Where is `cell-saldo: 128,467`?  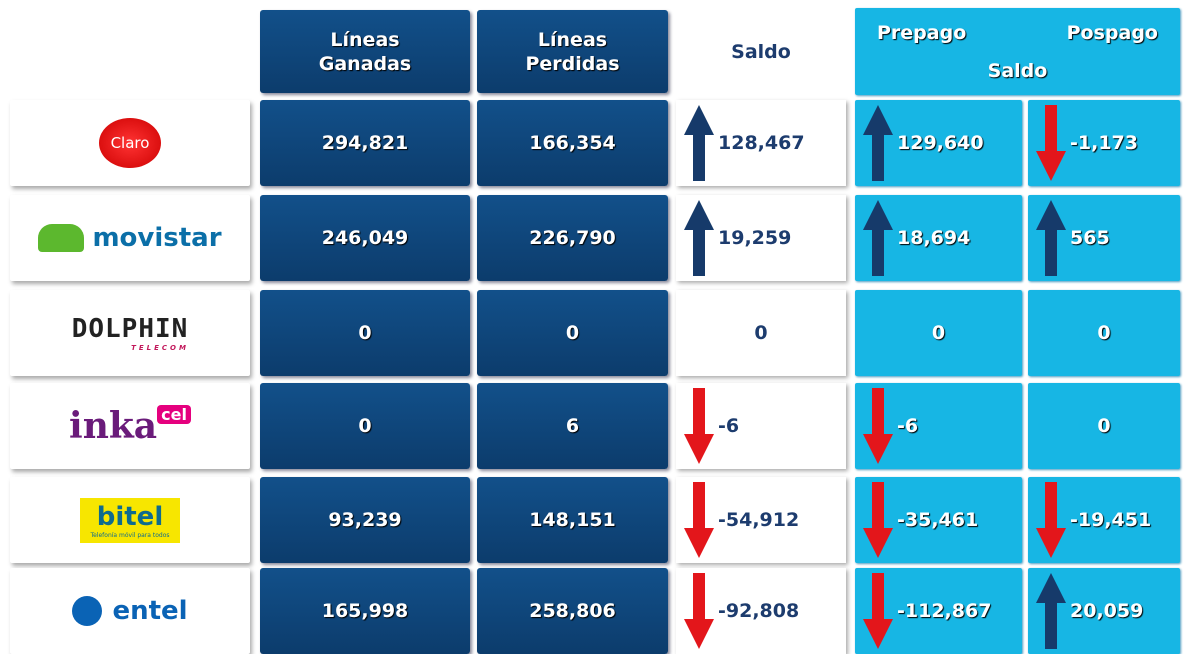 cell-saldo: 128,467 is located at coordinates (761, 143).